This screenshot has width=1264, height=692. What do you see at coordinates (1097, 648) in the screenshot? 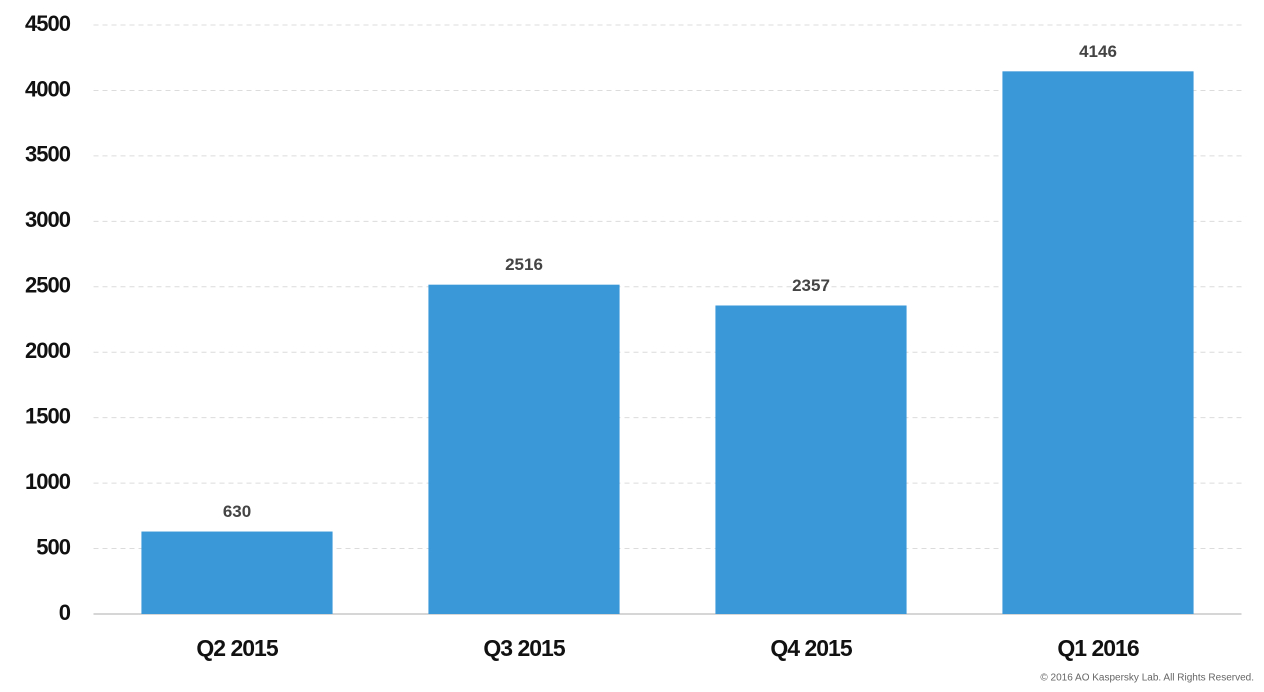
I see `x-tick-label: Q1 2016` at bounding box center [1097, 648].